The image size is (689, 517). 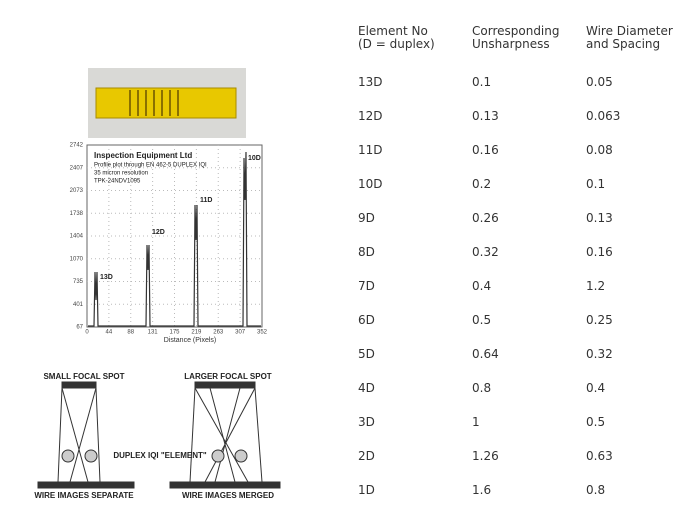 I want to click on profile-line, so click(x=174, y=239).